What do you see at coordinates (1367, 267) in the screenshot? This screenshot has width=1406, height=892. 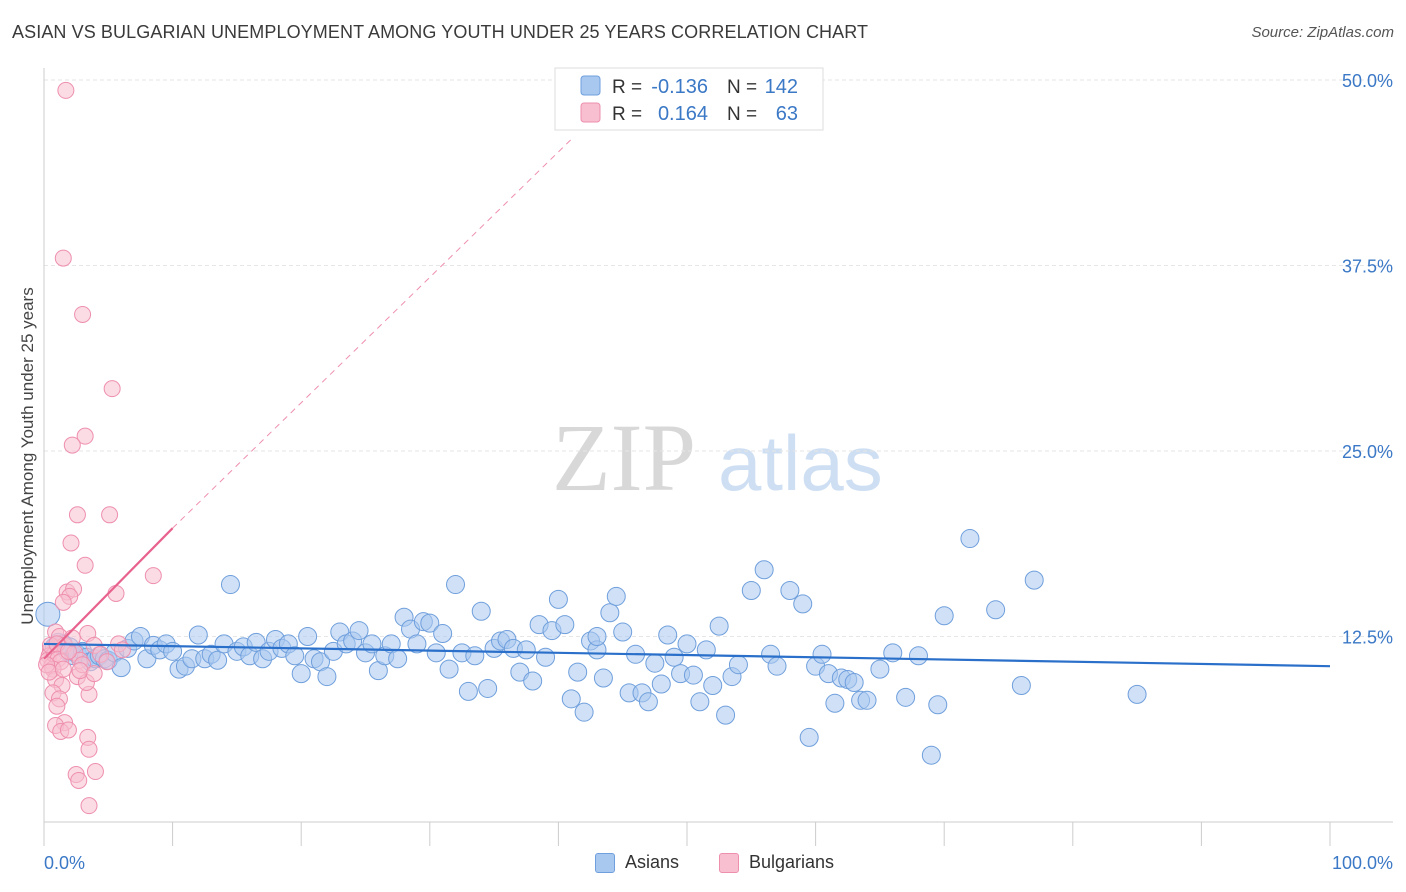 I see `y-tick-label: 37.5%` at bounding box center [1367, 267].